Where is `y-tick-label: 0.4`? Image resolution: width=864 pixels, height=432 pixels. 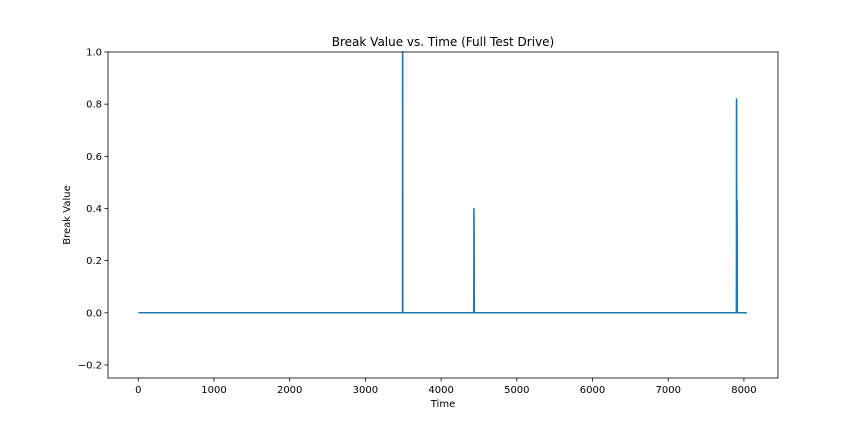
y-tick-label: 0.4 is located at coordinates (94, 209).